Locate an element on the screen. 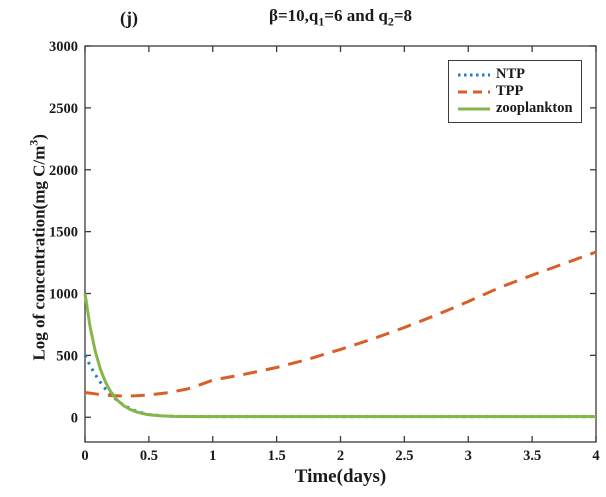  y-tick-label: 0 is located at coordinates (74, 418).